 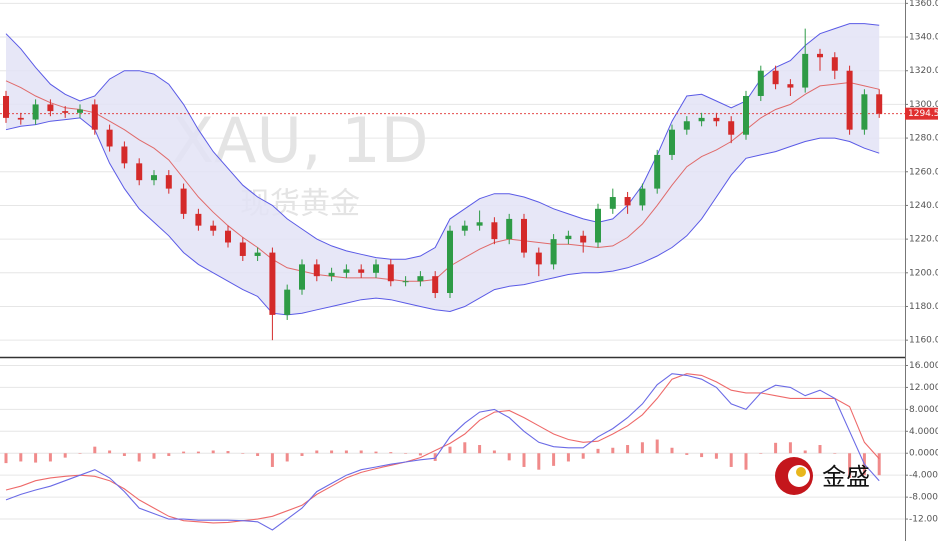 What do you see at coordinates (923, 38) in the screenshot?
I see `y-tick-label: 1340.00` at bounding box center [923, 38].